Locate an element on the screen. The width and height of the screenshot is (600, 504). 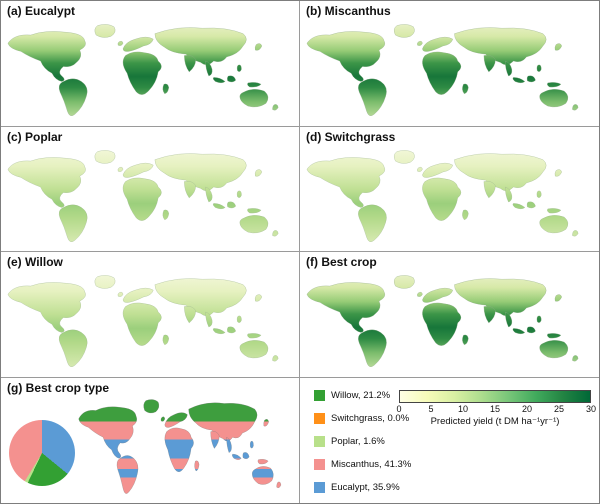
panel-title-d: (d) Switchgrass is located at coordinates (351, 136).